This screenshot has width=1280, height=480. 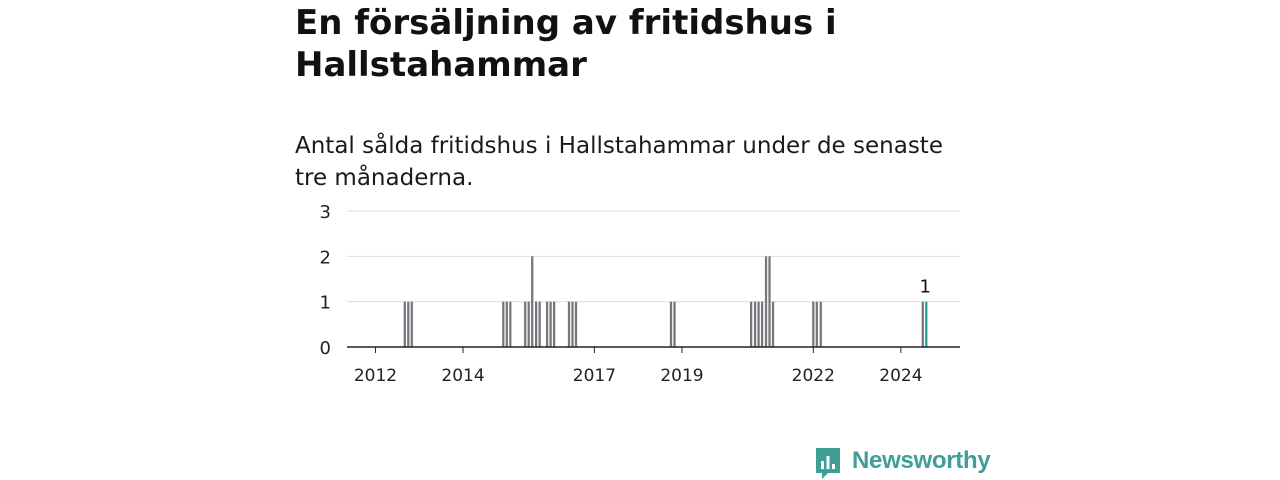 I want to click on y-tick-label-3: 3, so click(x=325, y=212).